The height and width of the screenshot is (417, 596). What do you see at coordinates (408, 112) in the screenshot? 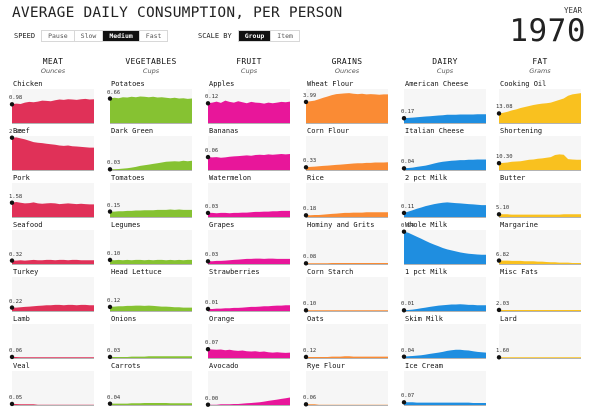
I see `start-value-label: 0.17` at bounding box center [408, 112].